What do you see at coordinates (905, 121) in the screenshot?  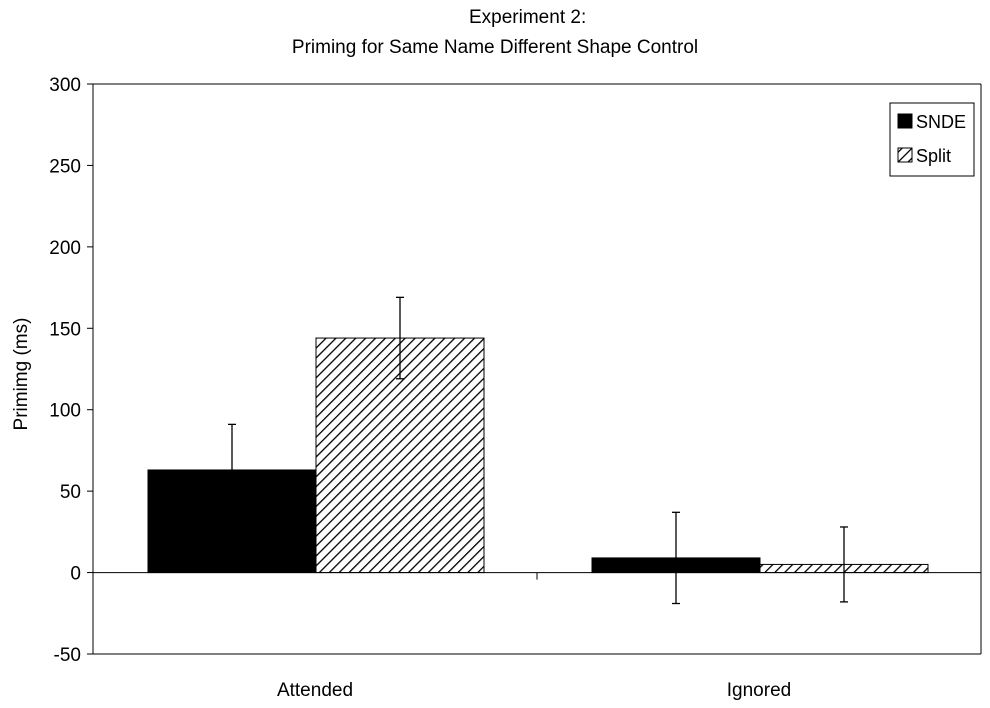 I see `legend-swatch-snde` at bounding box center [905, 121].